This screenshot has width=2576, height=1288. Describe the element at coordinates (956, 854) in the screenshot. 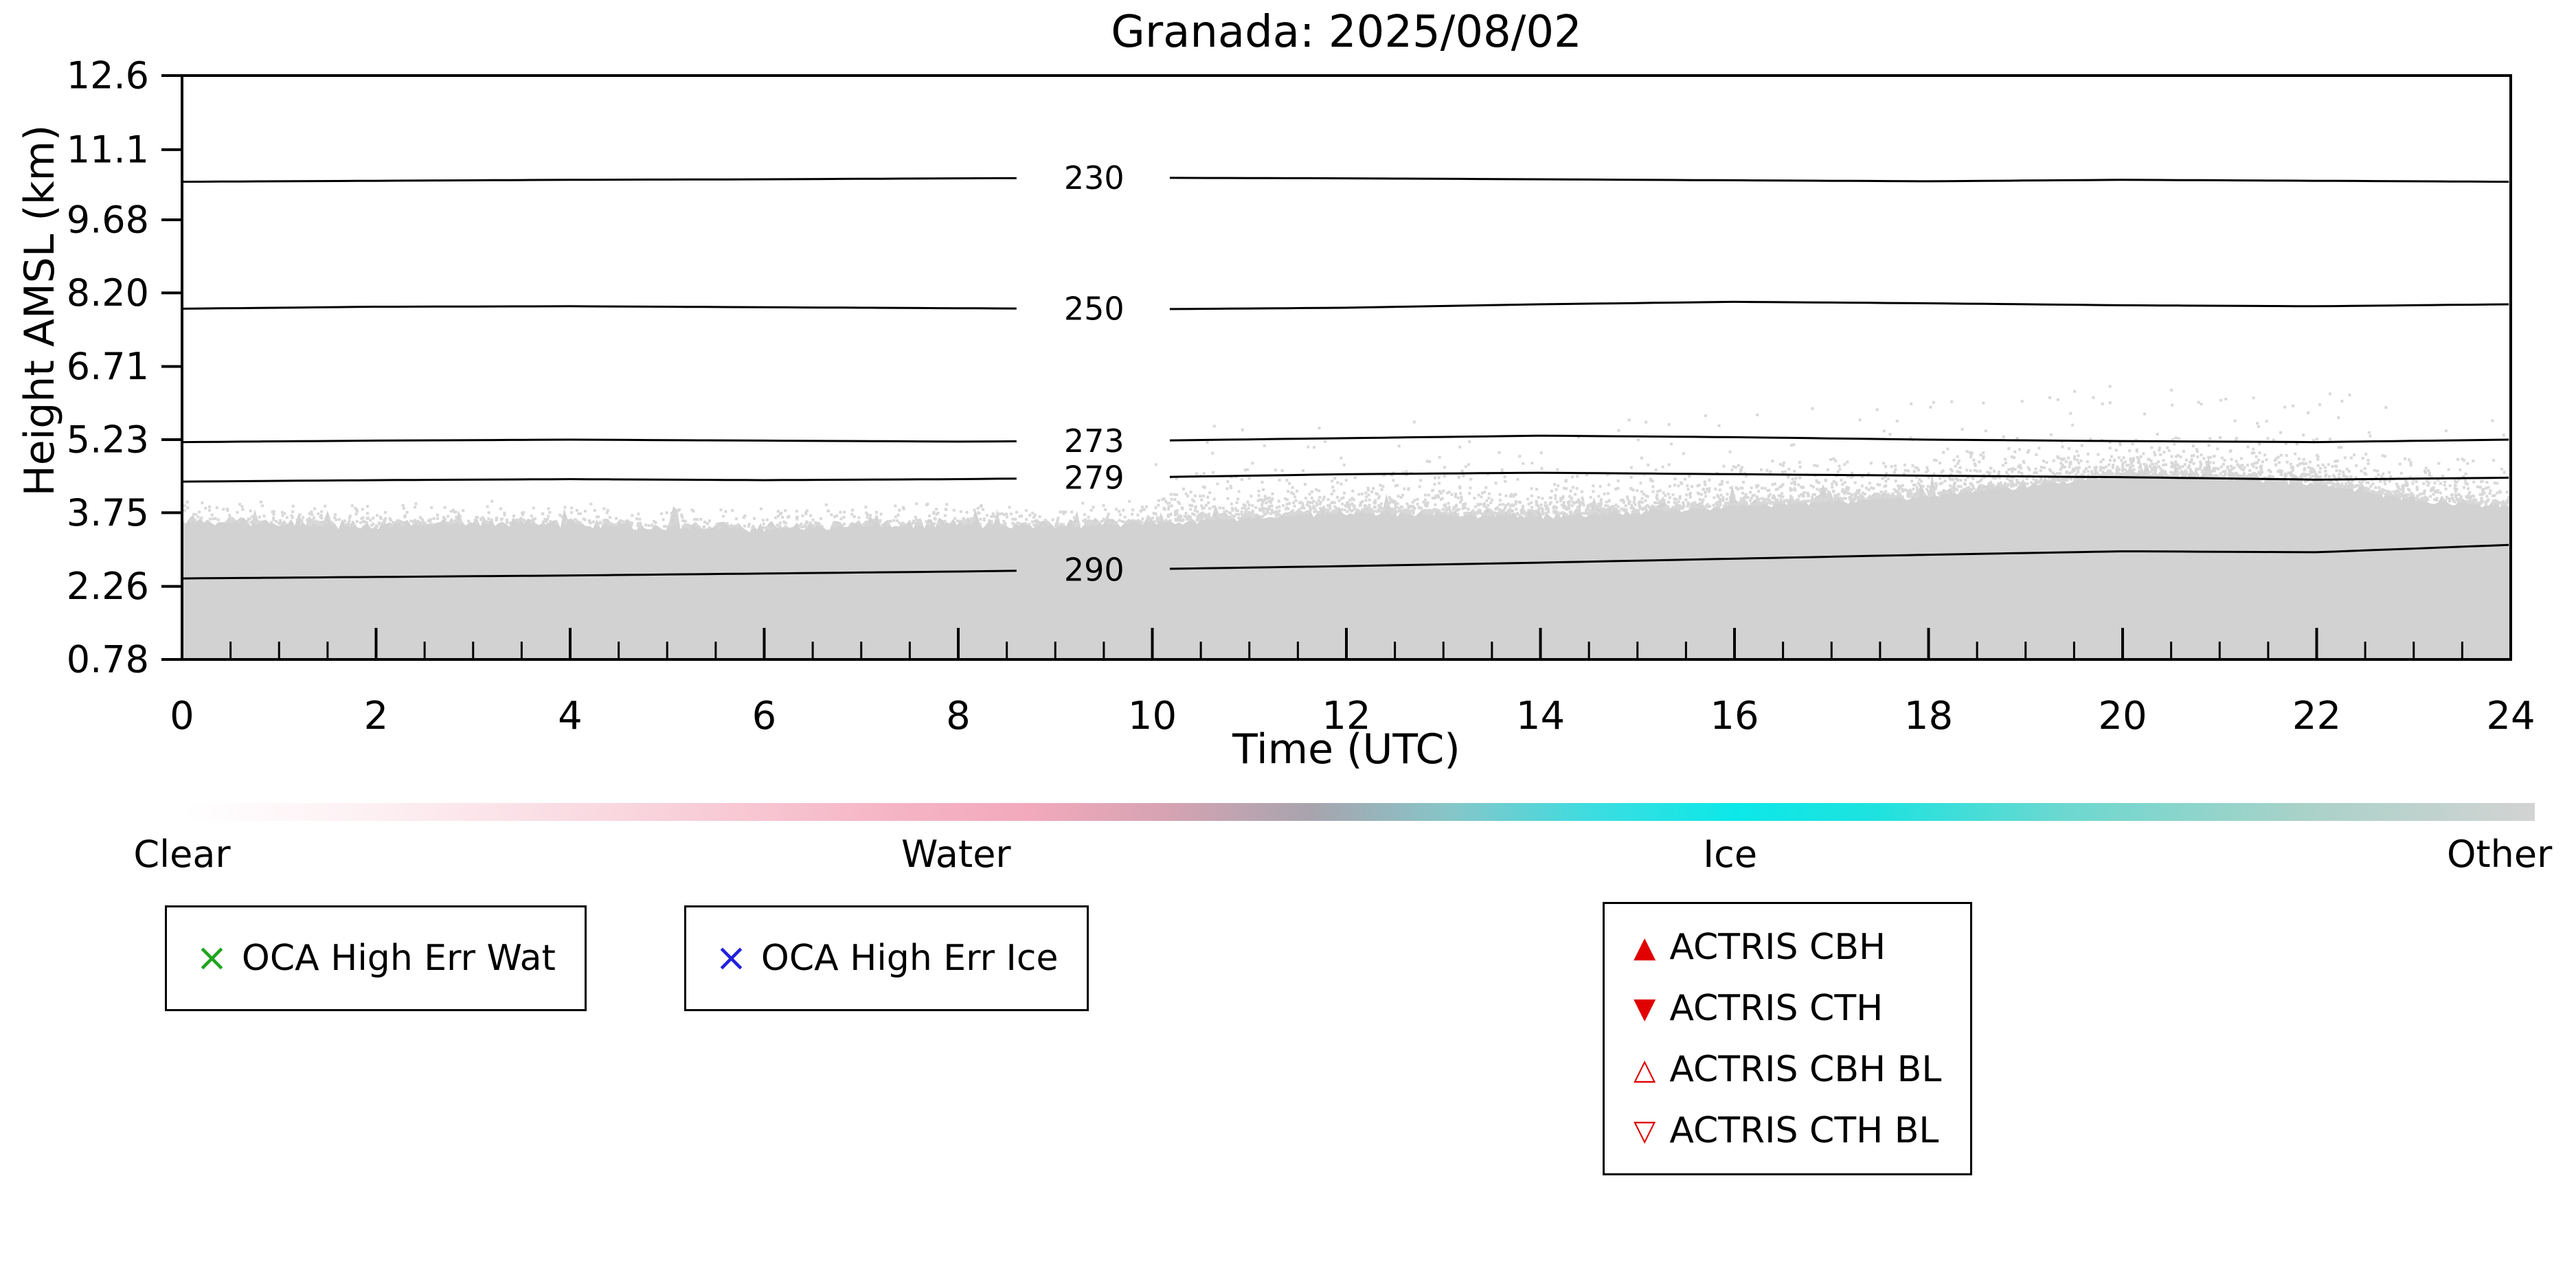

I see `colorbar-label-water: Water` at that location.